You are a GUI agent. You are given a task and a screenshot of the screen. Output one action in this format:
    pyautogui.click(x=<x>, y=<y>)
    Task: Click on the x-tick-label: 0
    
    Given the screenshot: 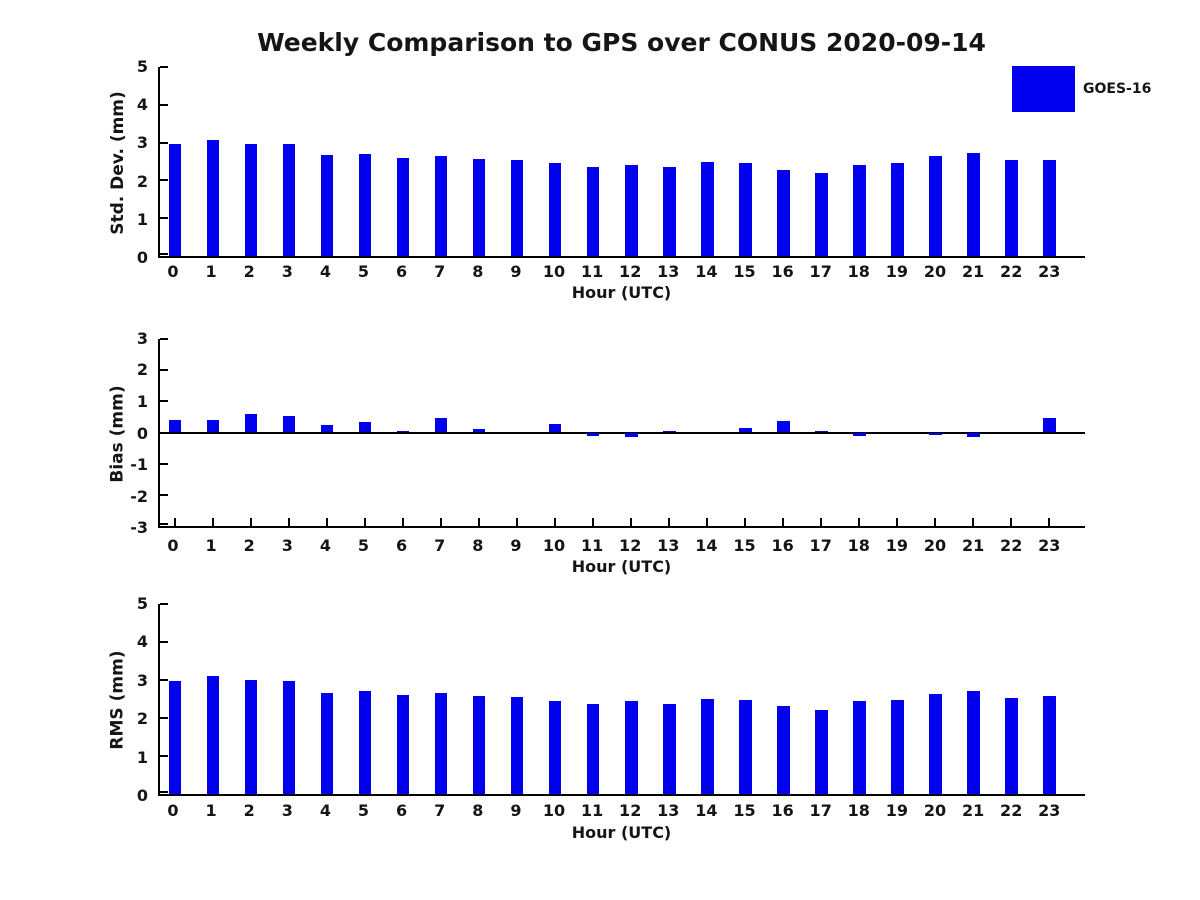 What is the action you would take?
    pyautogui.click(x=173, y=810)
    